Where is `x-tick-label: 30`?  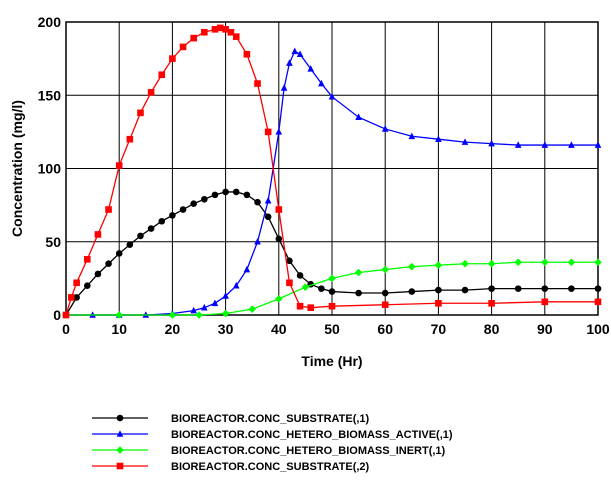 x-tick-label: 30 is located at coordinates (226, 329).